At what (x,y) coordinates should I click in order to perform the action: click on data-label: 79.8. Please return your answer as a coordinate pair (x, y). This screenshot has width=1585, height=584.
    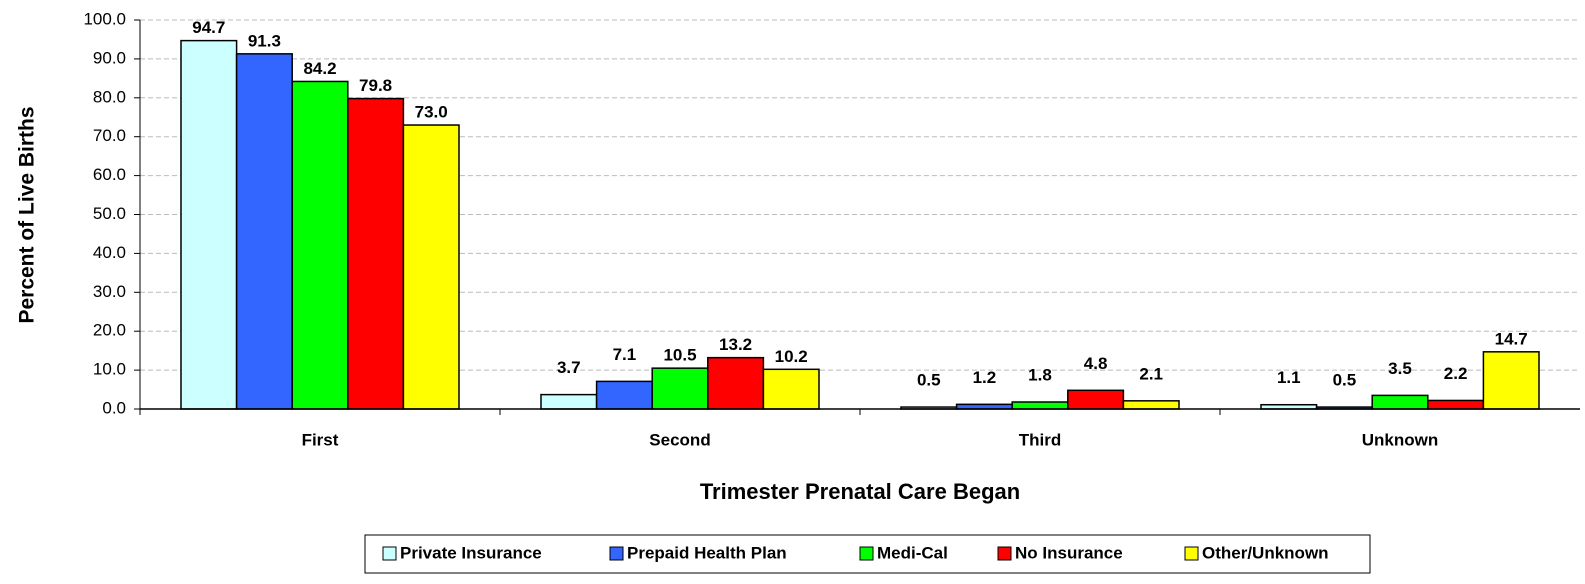
    Looking at the image, I should click on (375, 85).